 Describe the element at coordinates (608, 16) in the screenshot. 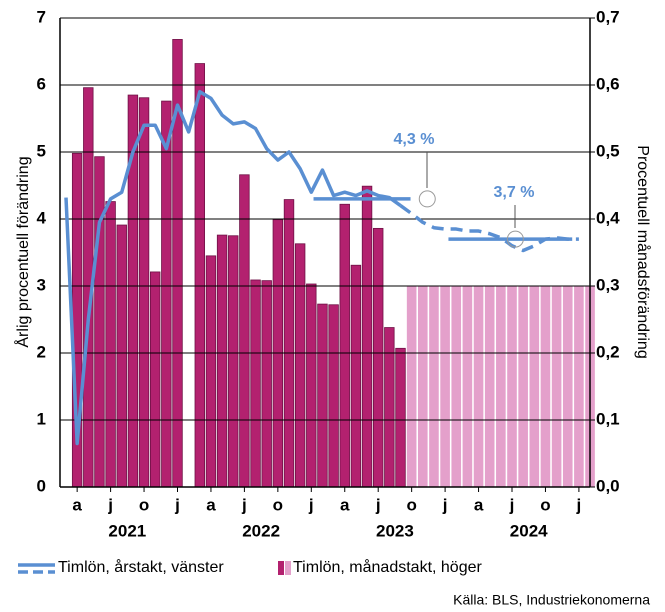

I see `y2-tick-label: 0,7` at that location.